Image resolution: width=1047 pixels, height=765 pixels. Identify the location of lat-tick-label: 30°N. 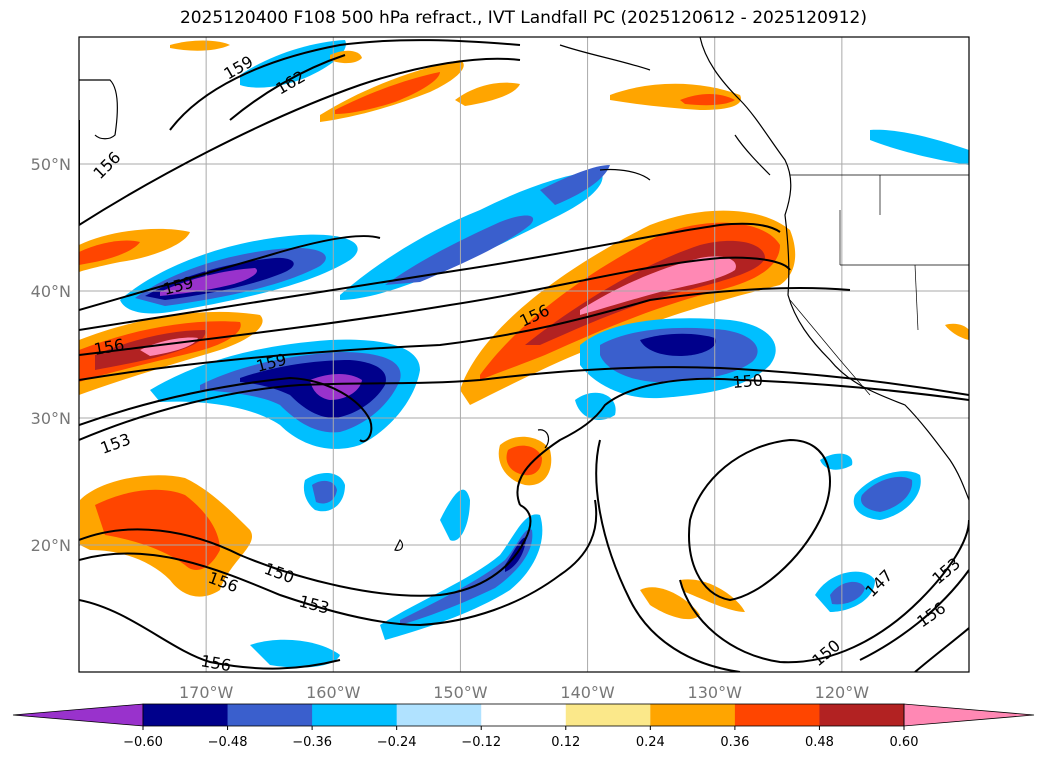
(51, 418).